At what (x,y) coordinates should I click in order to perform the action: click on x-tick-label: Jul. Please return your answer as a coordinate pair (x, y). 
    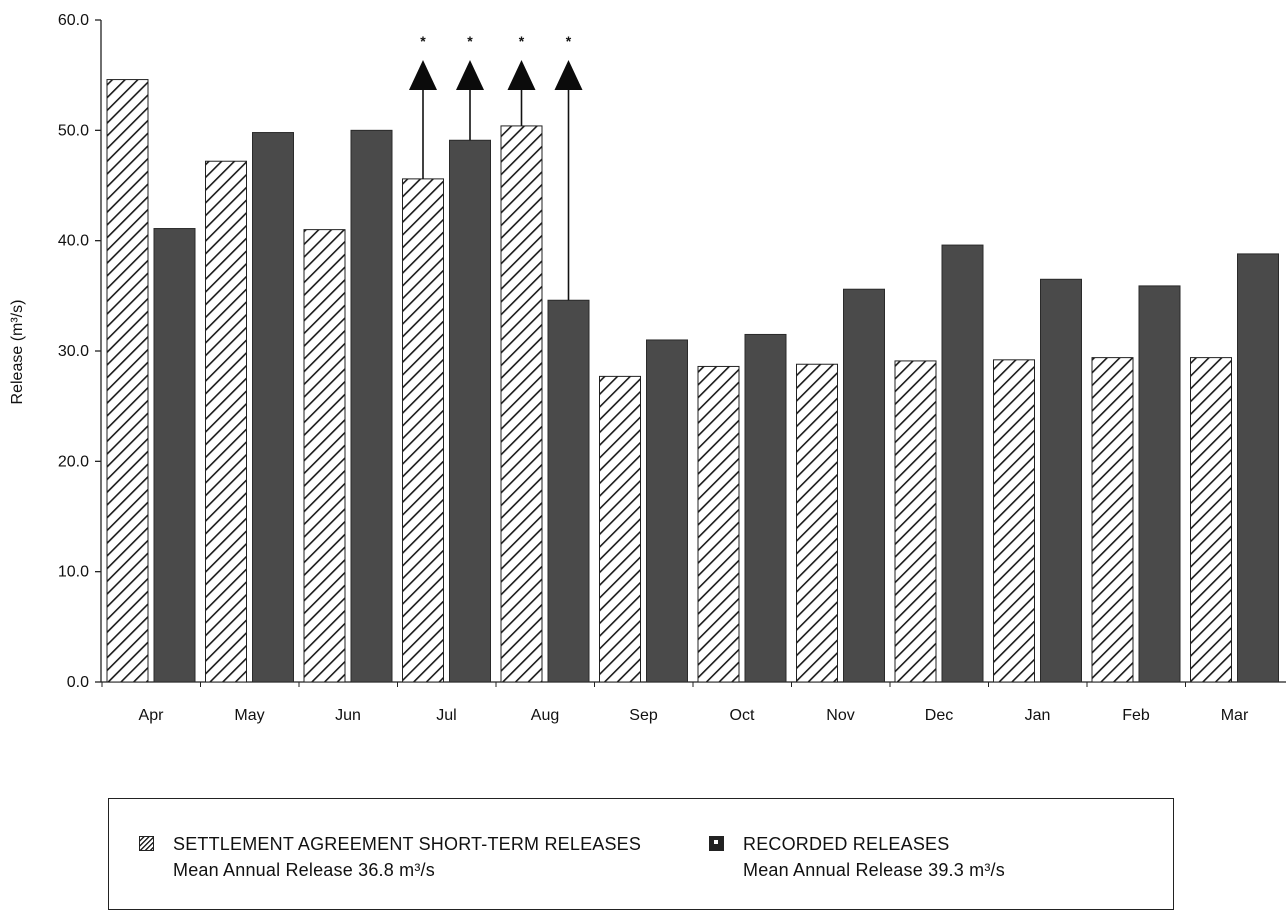
    Looking at the image, I should click on (446, 715).